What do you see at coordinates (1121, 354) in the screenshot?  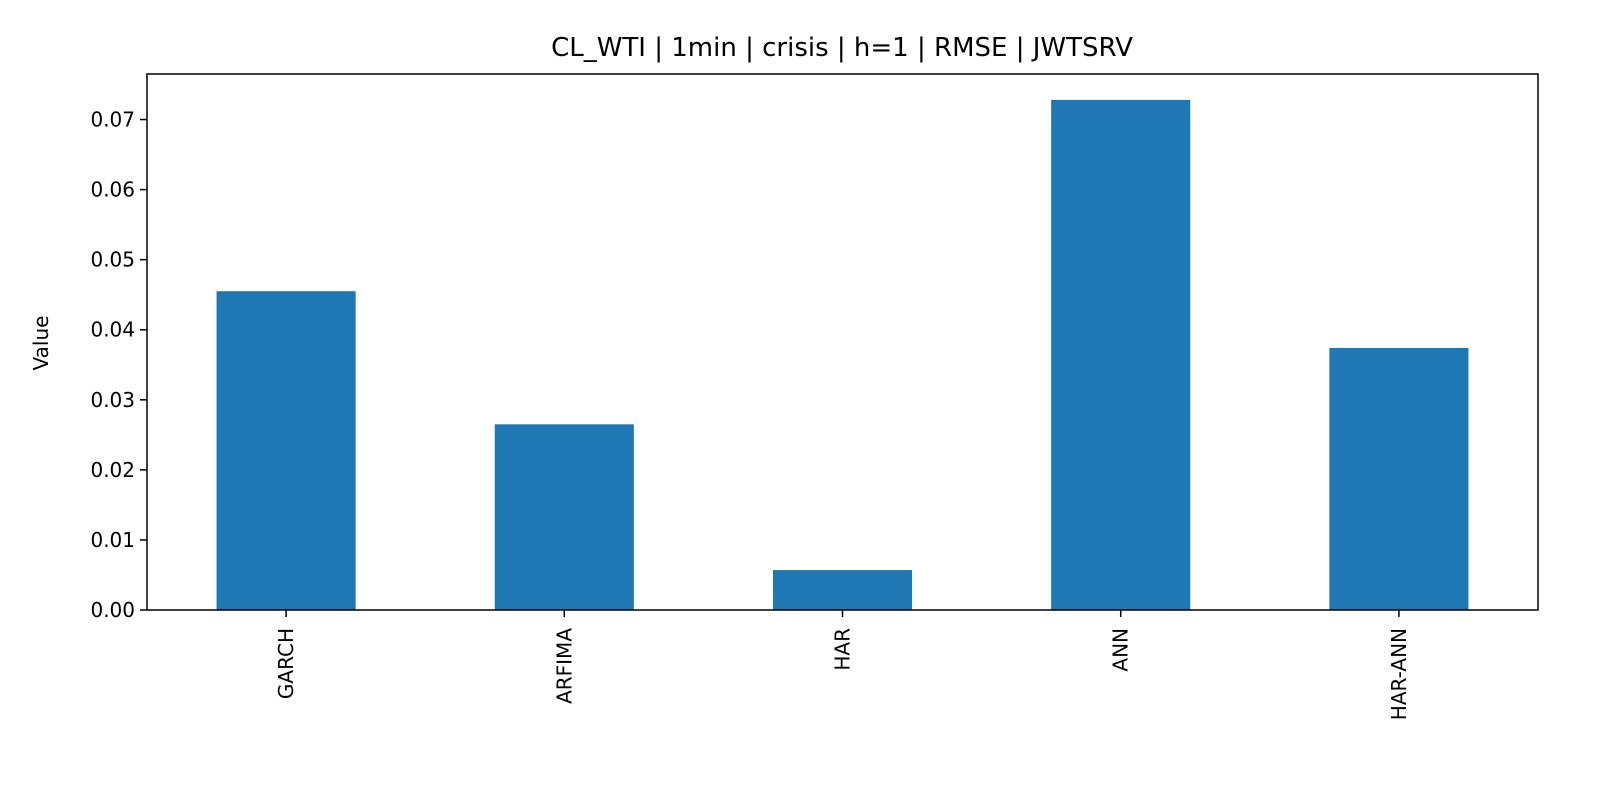 I see `bar-ann` at bounding box center [1121, 354].